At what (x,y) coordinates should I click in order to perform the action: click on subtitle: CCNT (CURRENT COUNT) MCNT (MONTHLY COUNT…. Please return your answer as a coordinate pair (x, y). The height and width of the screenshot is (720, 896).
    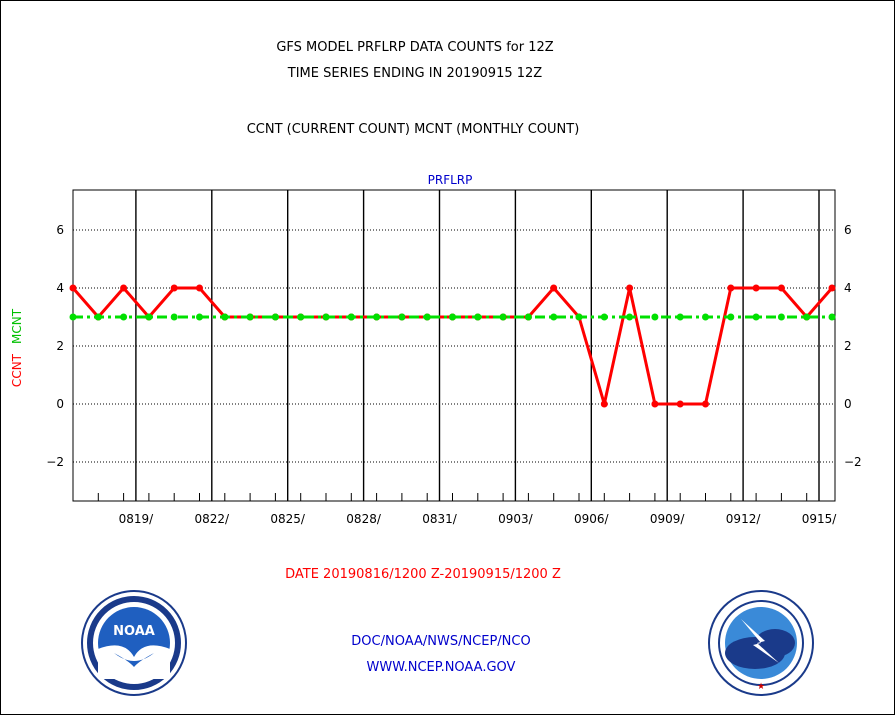
    Looking at the image, I should click on (413, 129).